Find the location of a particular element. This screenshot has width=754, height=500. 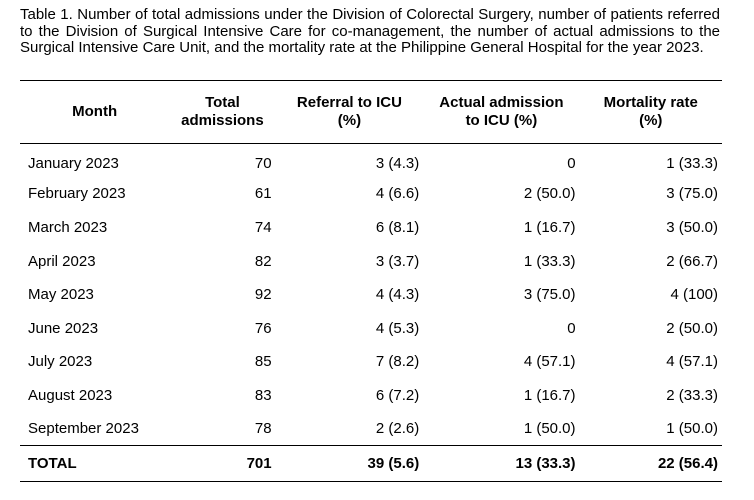

cell-actual-admission: 4 (57.1) is located at coordinates (549, 362).